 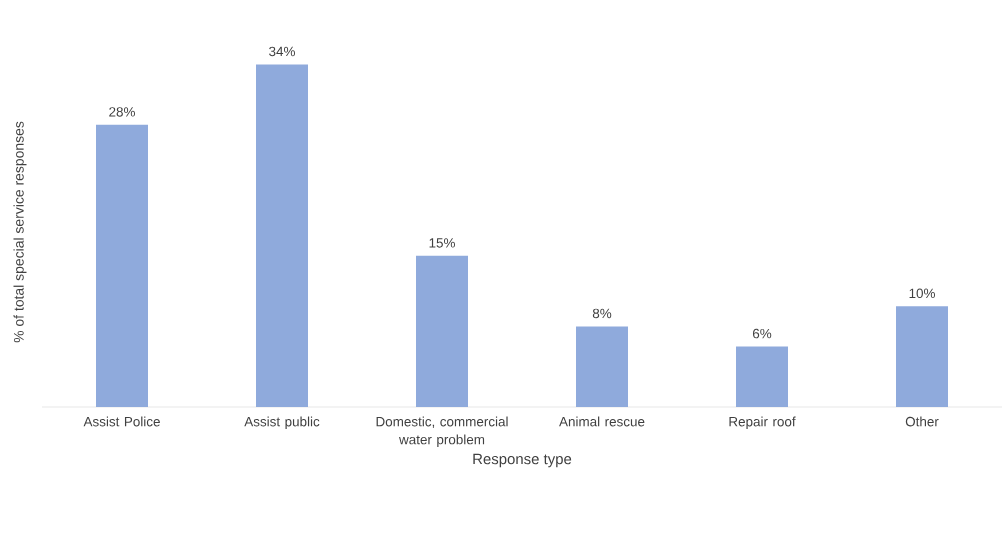 What do you see at coordinates (442, 243) in the screenshot?
I see `data-label: 15%` at bounding box center [442, 243].